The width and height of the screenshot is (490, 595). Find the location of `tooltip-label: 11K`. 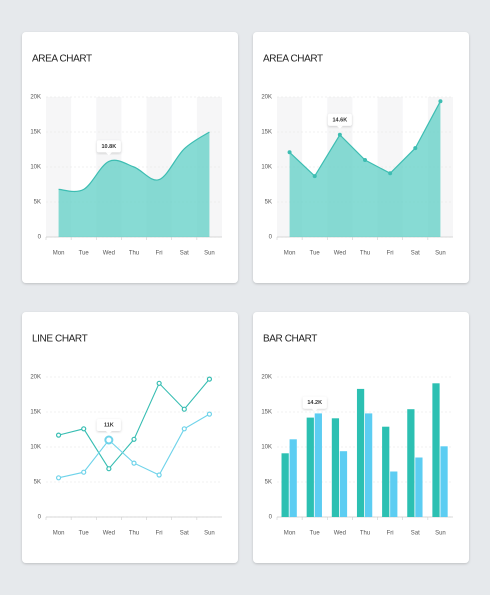

tooltip-label: 11K is located at coordinates (109, 425).